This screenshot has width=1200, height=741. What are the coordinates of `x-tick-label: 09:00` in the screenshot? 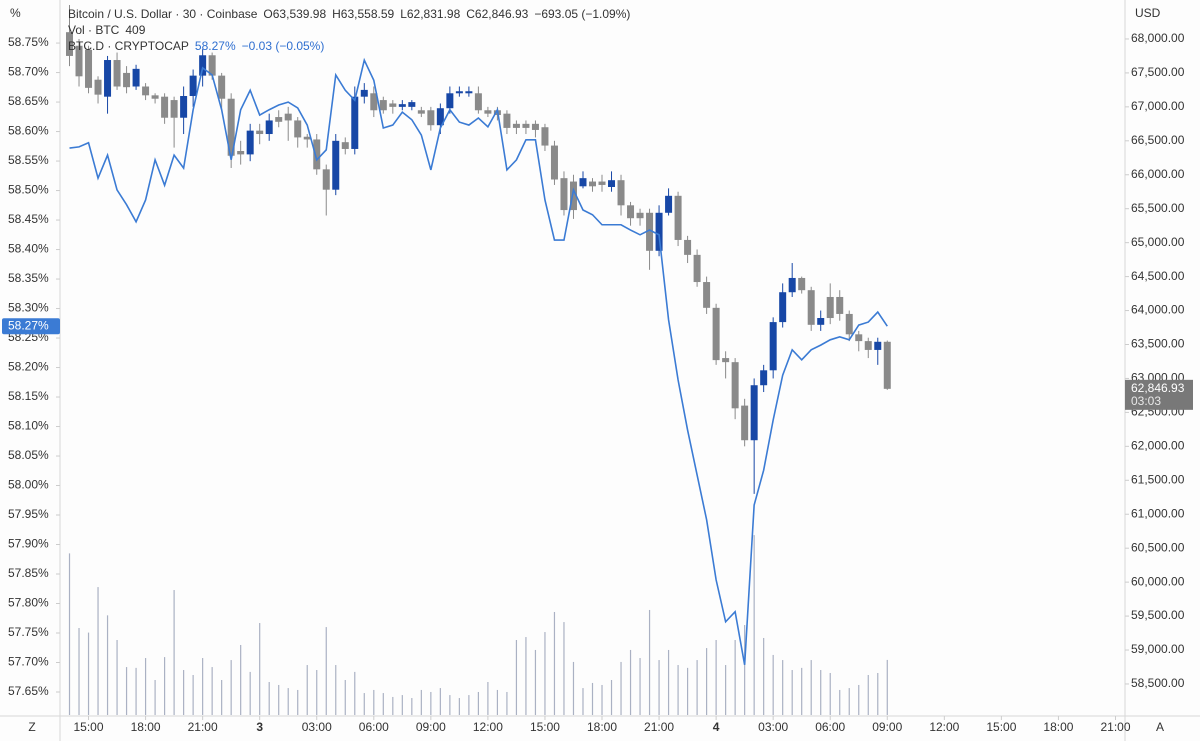 It's located at (431, 727).